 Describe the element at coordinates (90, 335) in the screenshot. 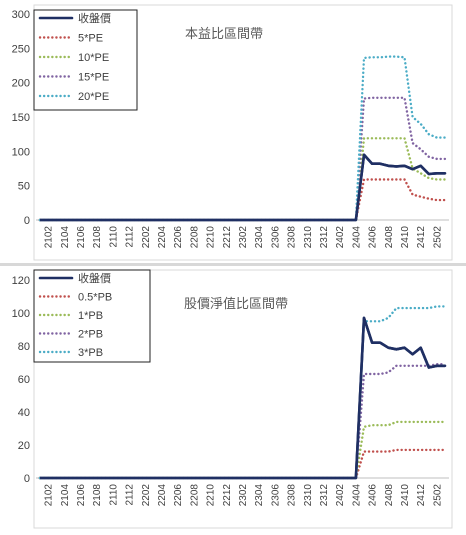

I see `legend-label-3: 2*PB` at that location.